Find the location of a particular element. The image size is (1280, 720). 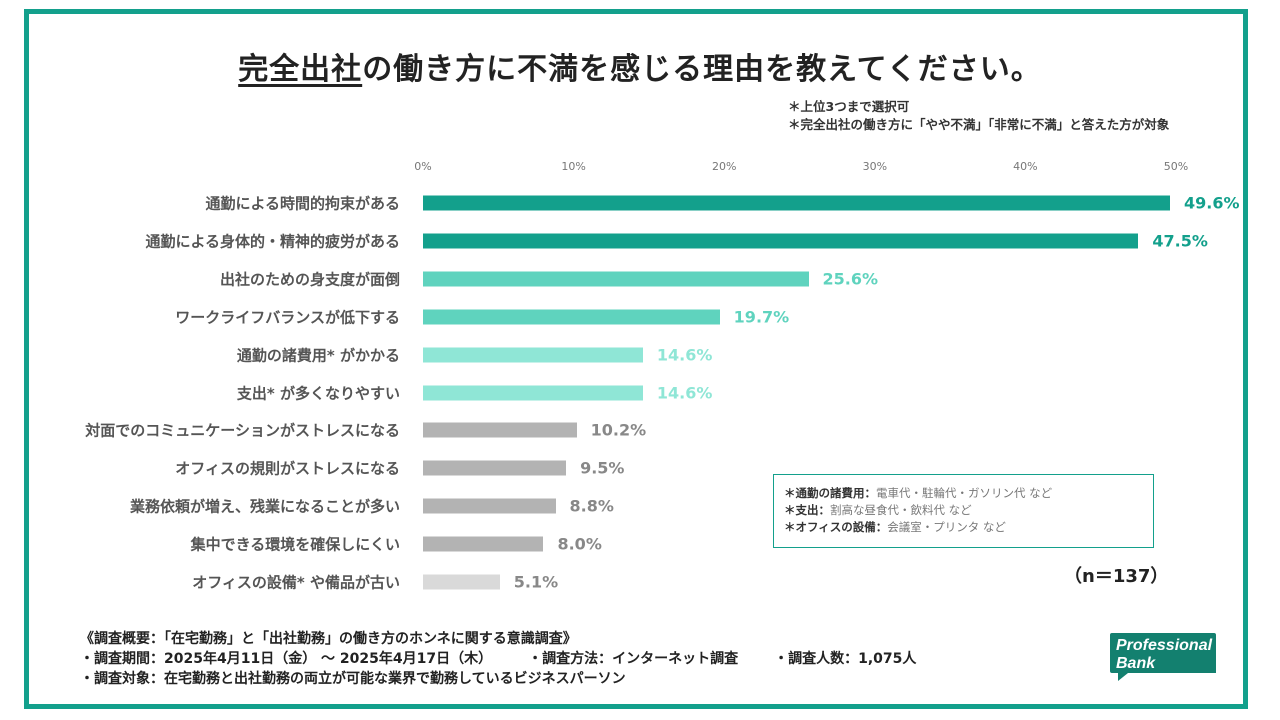

x-tick-label: 30% is located at coordinates (875, 166).